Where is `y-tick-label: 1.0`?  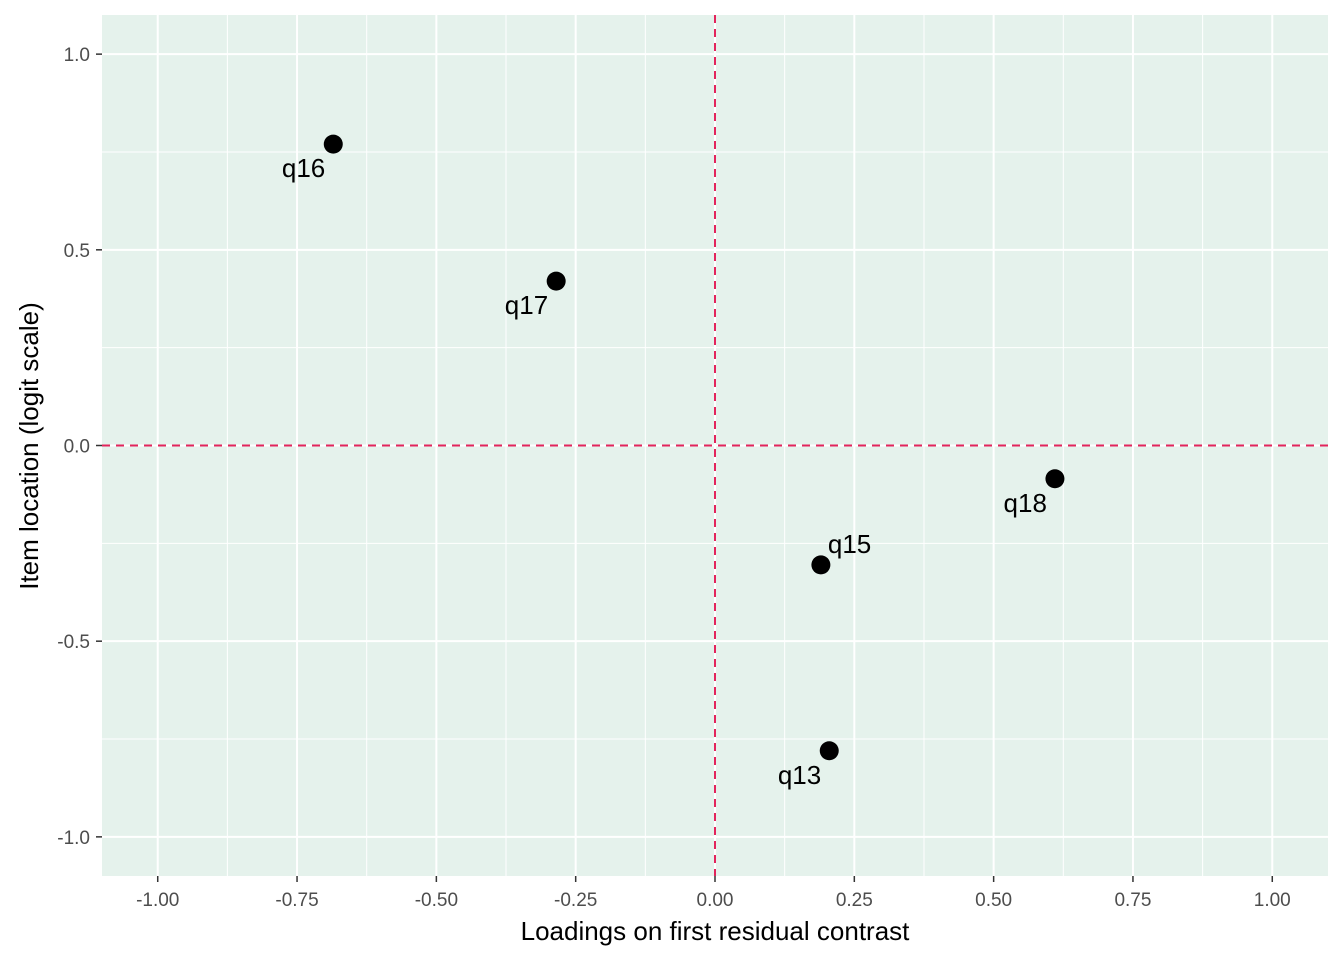
y-tick-label: 1.0 is located at coordinates (77, 55).